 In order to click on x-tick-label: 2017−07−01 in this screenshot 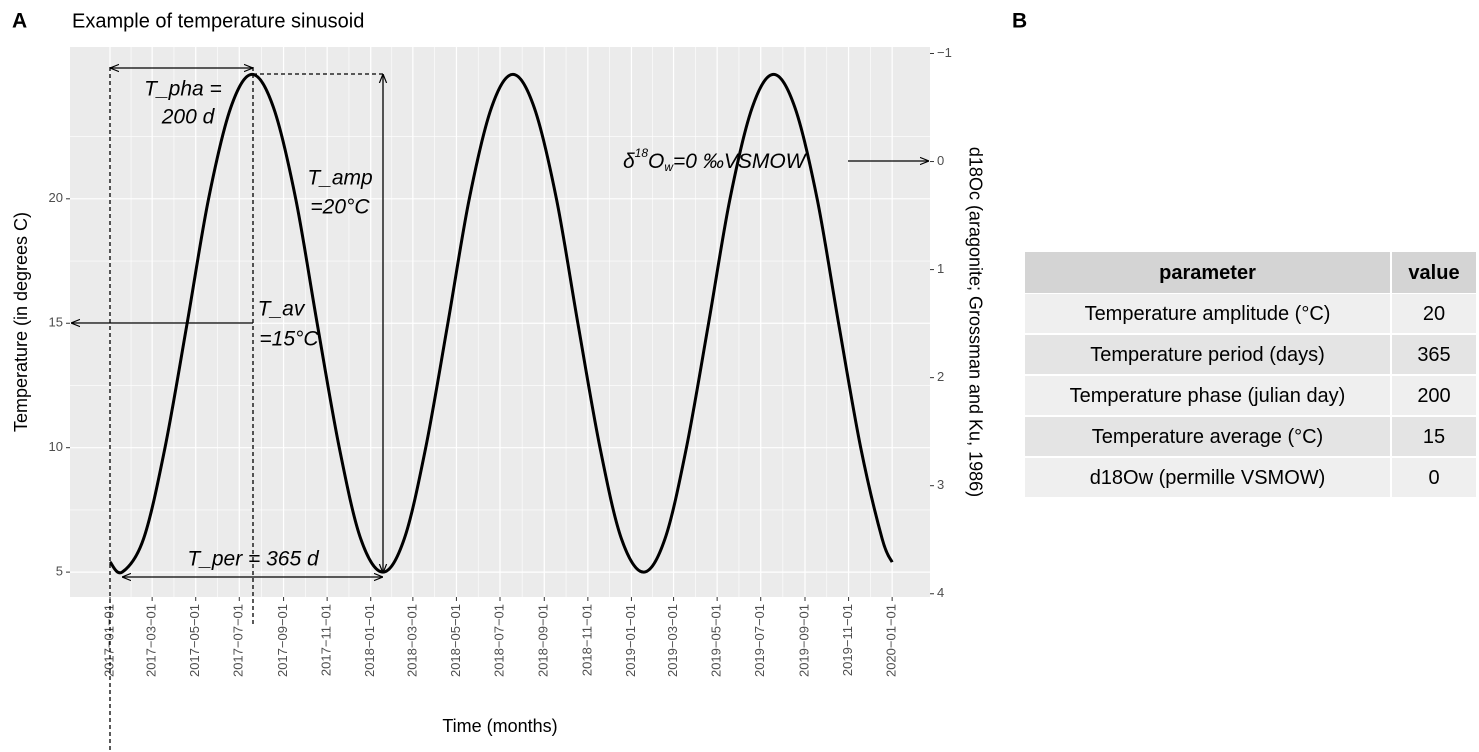, I will do `click(238, 640)`.